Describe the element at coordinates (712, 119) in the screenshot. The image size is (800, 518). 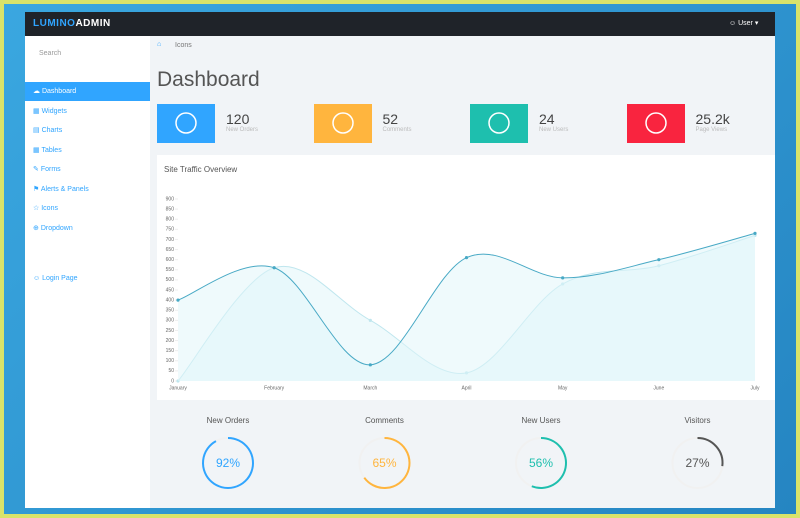
I see `stat-value: 25.2k` at that location.